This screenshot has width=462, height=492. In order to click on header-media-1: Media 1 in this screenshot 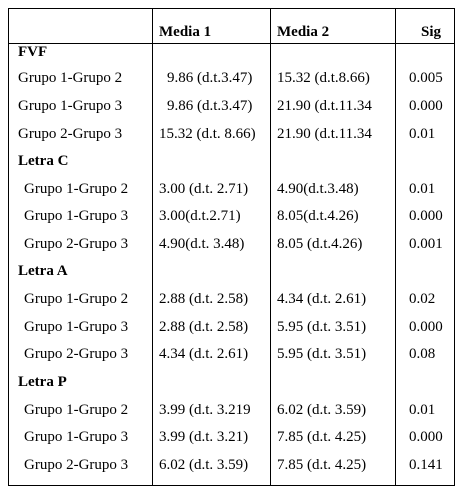, I will do `click(185, 32)`.